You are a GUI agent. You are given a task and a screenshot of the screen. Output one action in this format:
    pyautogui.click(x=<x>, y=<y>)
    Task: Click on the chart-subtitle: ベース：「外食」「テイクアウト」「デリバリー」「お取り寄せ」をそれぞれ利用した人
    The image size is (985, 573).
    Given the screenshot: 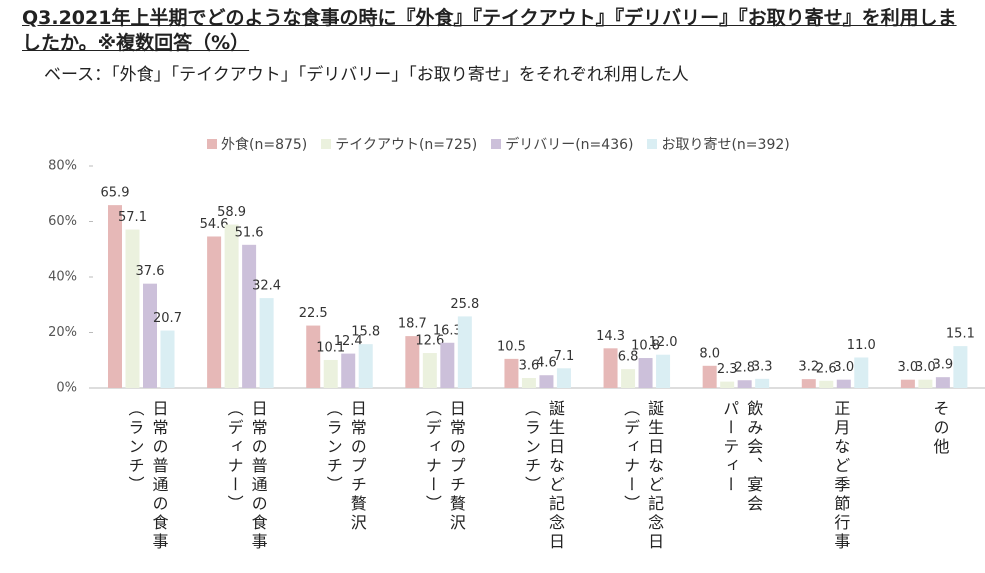 What is the action you would take?
    pyautogui.click(x=366, y=75)
    